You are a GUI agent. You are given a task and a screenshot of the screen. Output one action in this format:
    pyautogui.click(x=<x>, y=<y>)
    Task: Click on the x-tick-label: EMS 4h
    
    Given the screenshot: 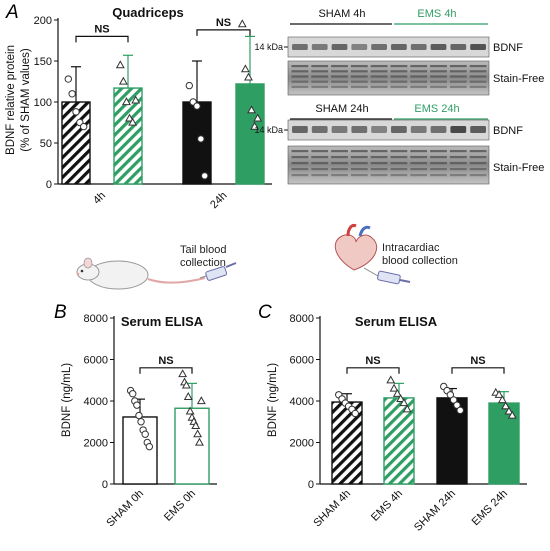 What is the action you would take?
    pyautogui.click(x=387, y=506)
    